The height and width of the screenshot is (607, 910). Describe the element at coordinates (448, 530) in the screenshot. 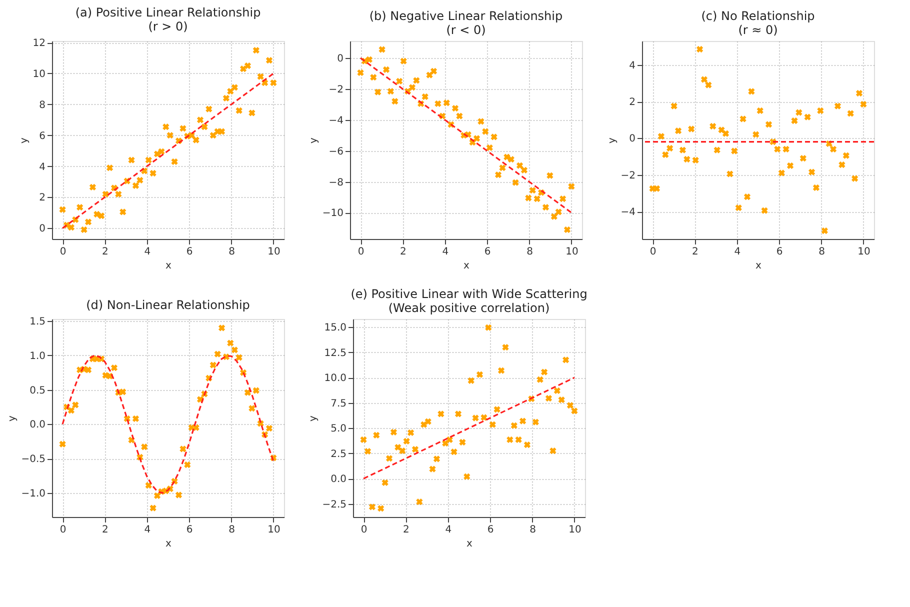

I see `x-tick-label: 4` at that location.